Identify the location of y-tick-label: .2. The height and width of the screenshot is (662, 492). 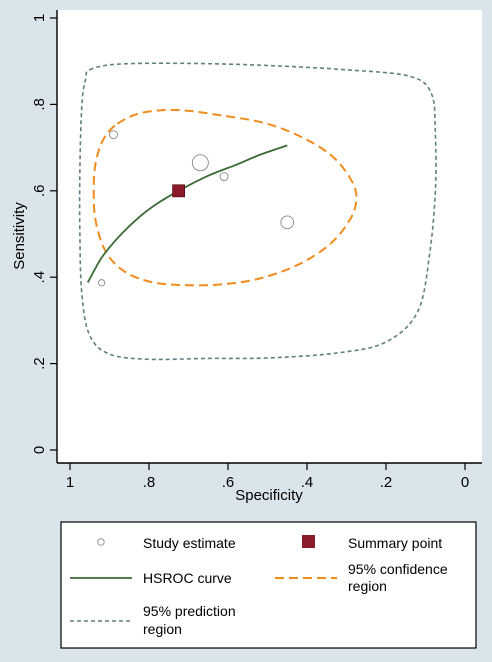
(39, 363).